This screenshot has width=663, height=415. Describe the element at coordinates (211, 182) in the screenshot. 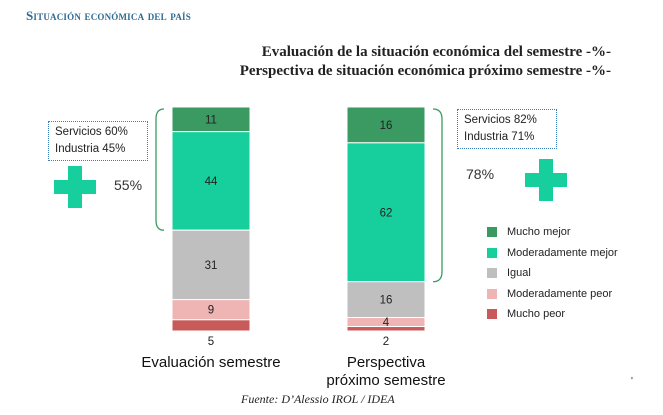

I see `data-label-1-2: 44` at that location.